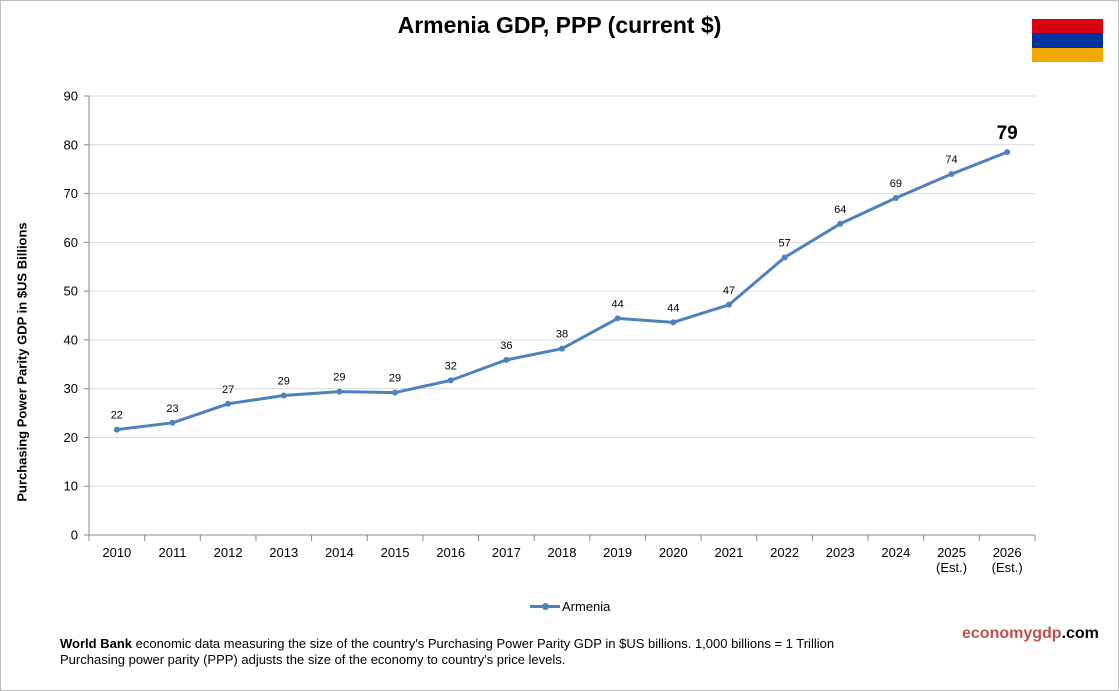 The image size is (1119, 691). What do you see at coordinates (728, 552) in the screenshot?
I see `x-tick-label: 2021` at bounding box center [728, 552].